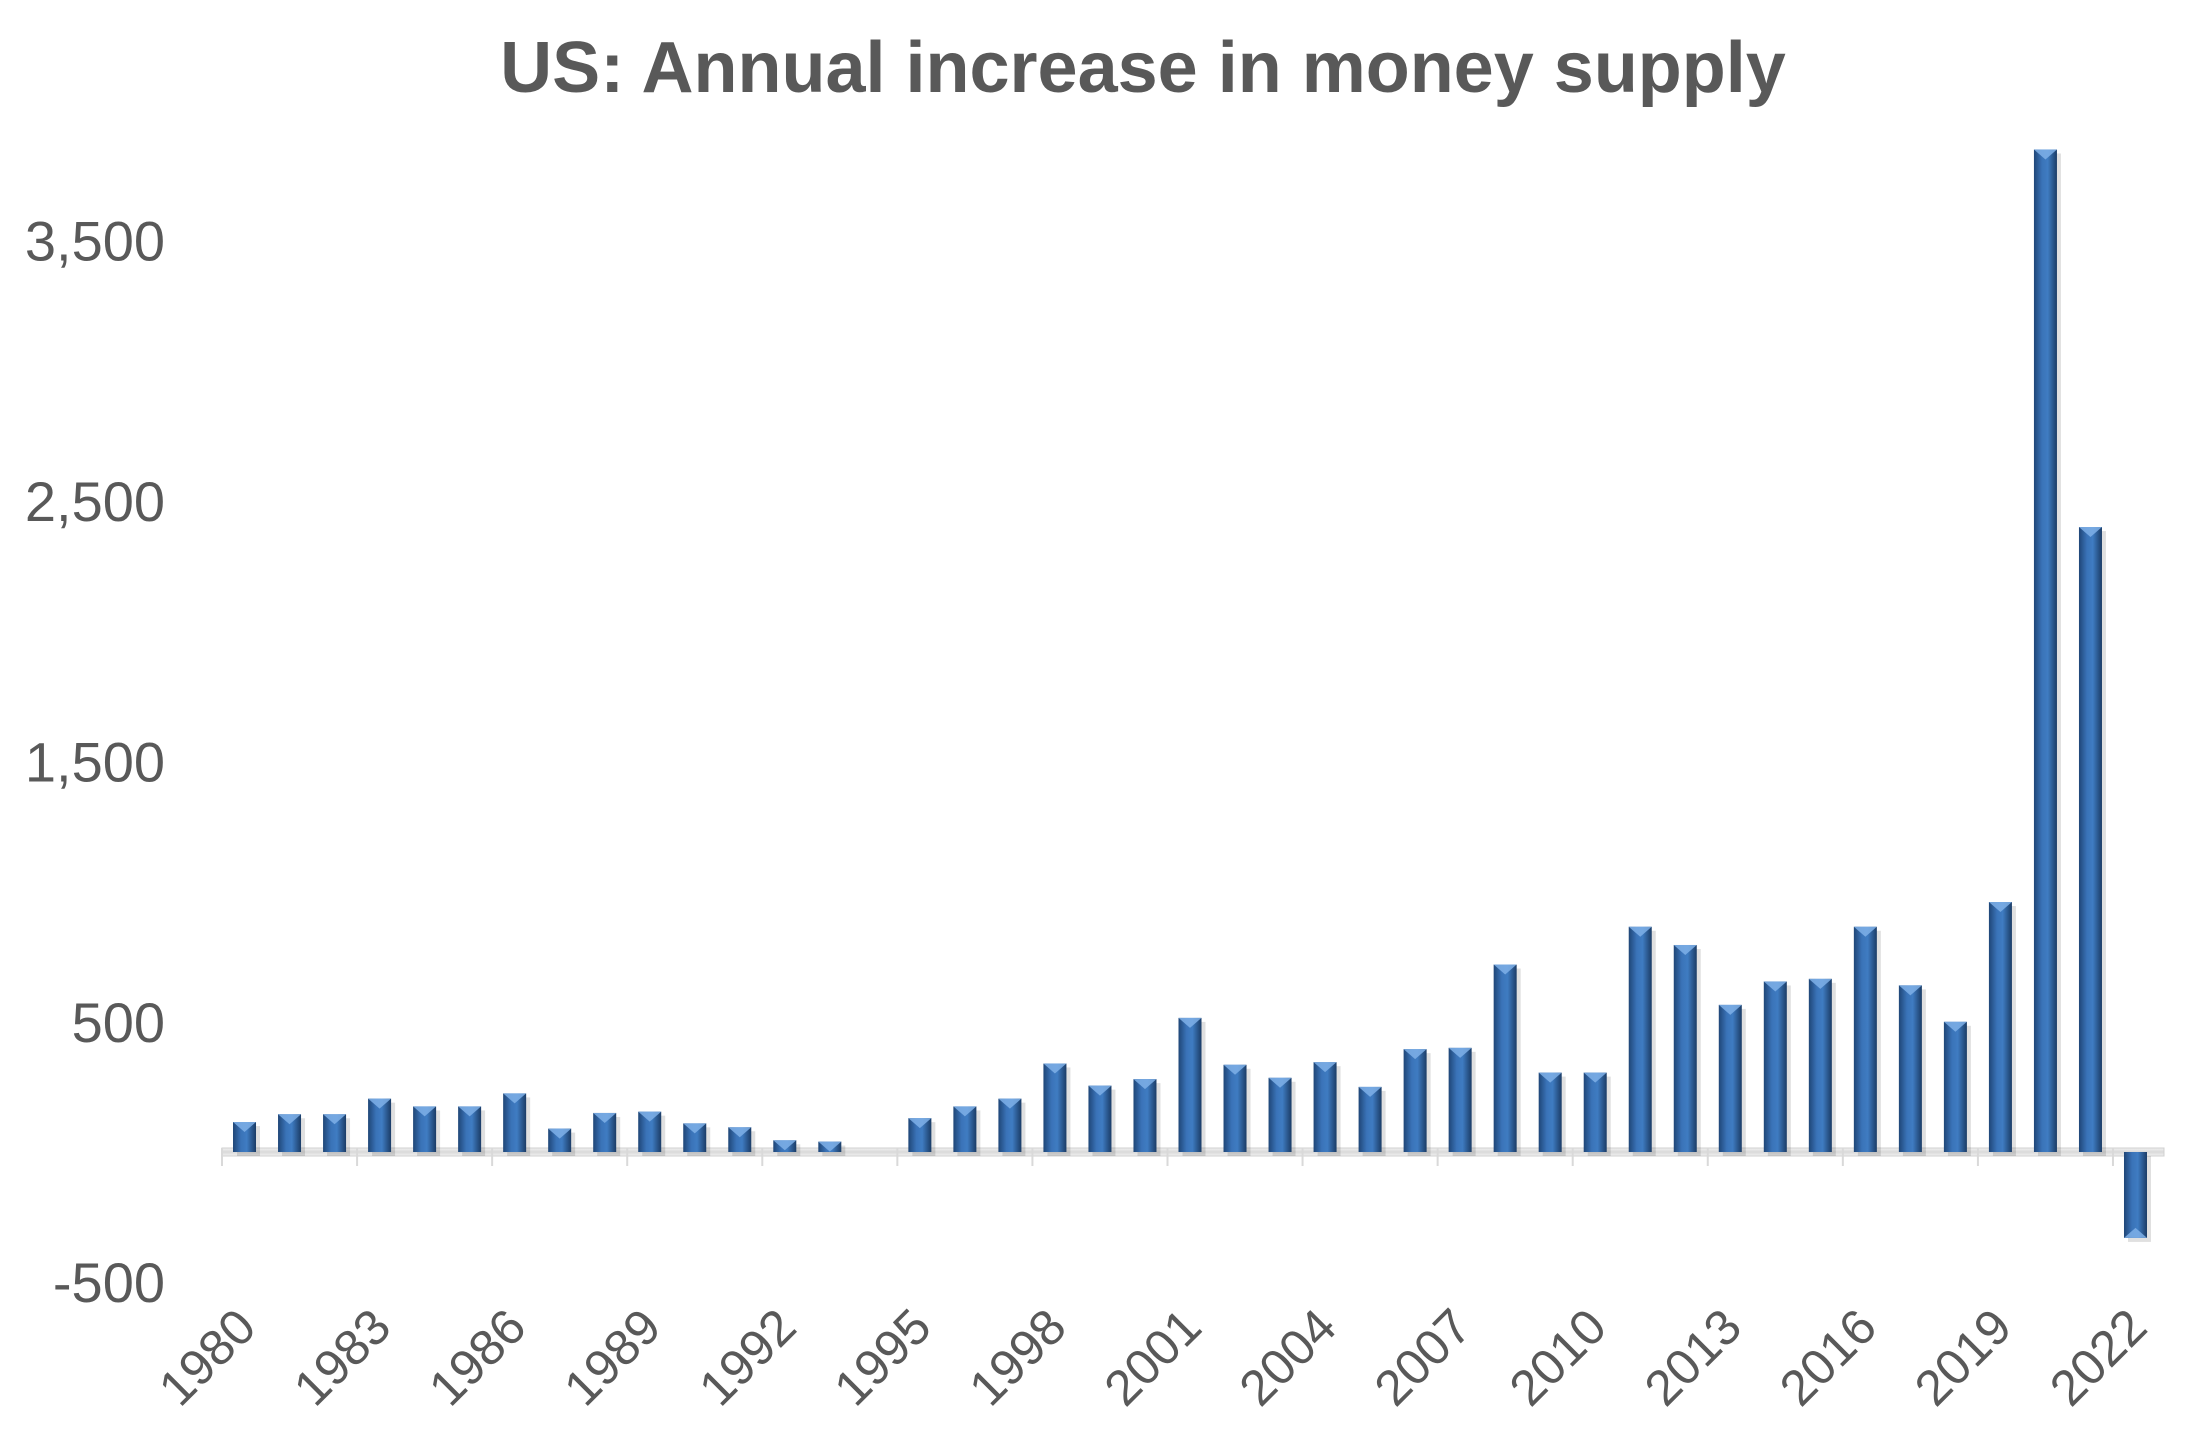 This screenshot has width=2197, height=1451. What do you see at coordinates (1017, 1357) in the screenshot?
I see `x-tick-label: 1998` at bounding box center [1017, 1357].